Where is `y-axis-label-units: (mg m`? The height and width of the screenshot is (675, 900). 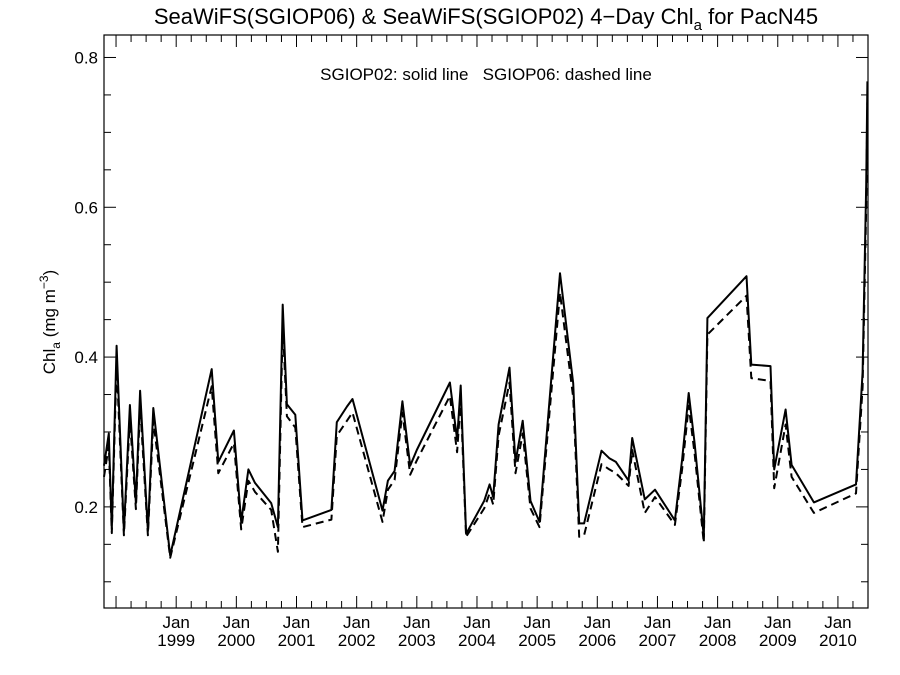 y-axis-label-units: (mg m is located at coordinates (49, 315).